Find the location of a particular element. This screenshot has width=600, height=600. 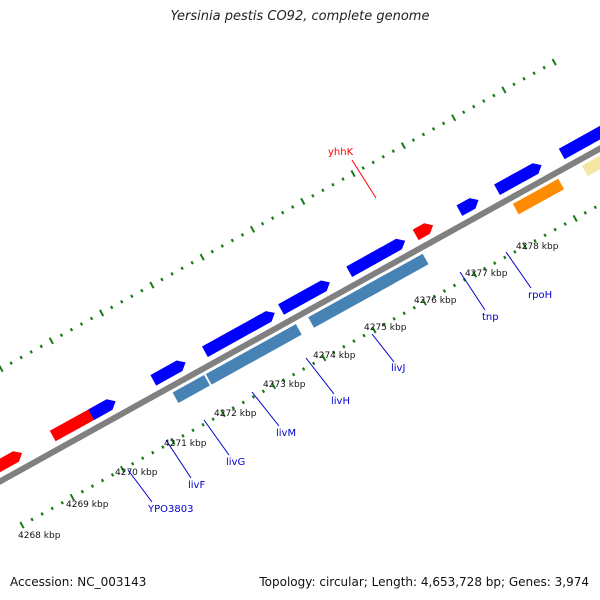

ruler-label: 4269 kbp is located at coordinates (87, 505).